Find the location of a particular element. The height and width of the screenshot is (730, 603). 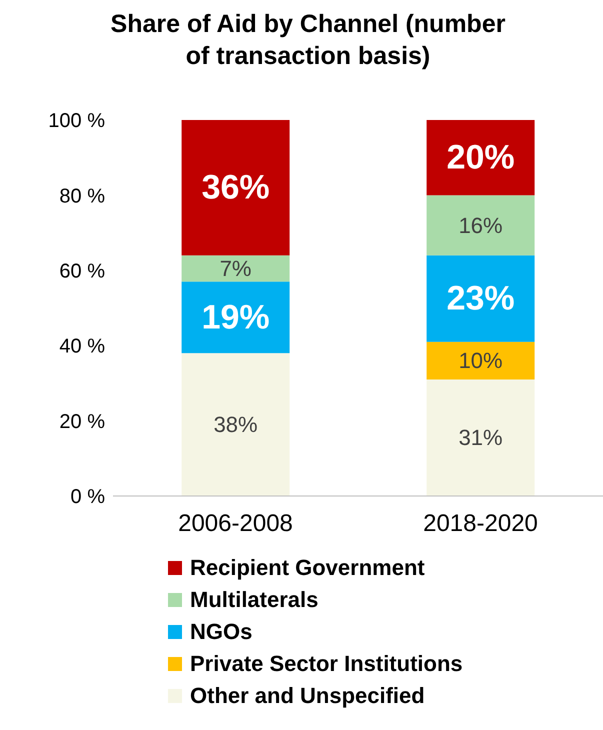

data-label: 19% is located at coordinates (236, 317).